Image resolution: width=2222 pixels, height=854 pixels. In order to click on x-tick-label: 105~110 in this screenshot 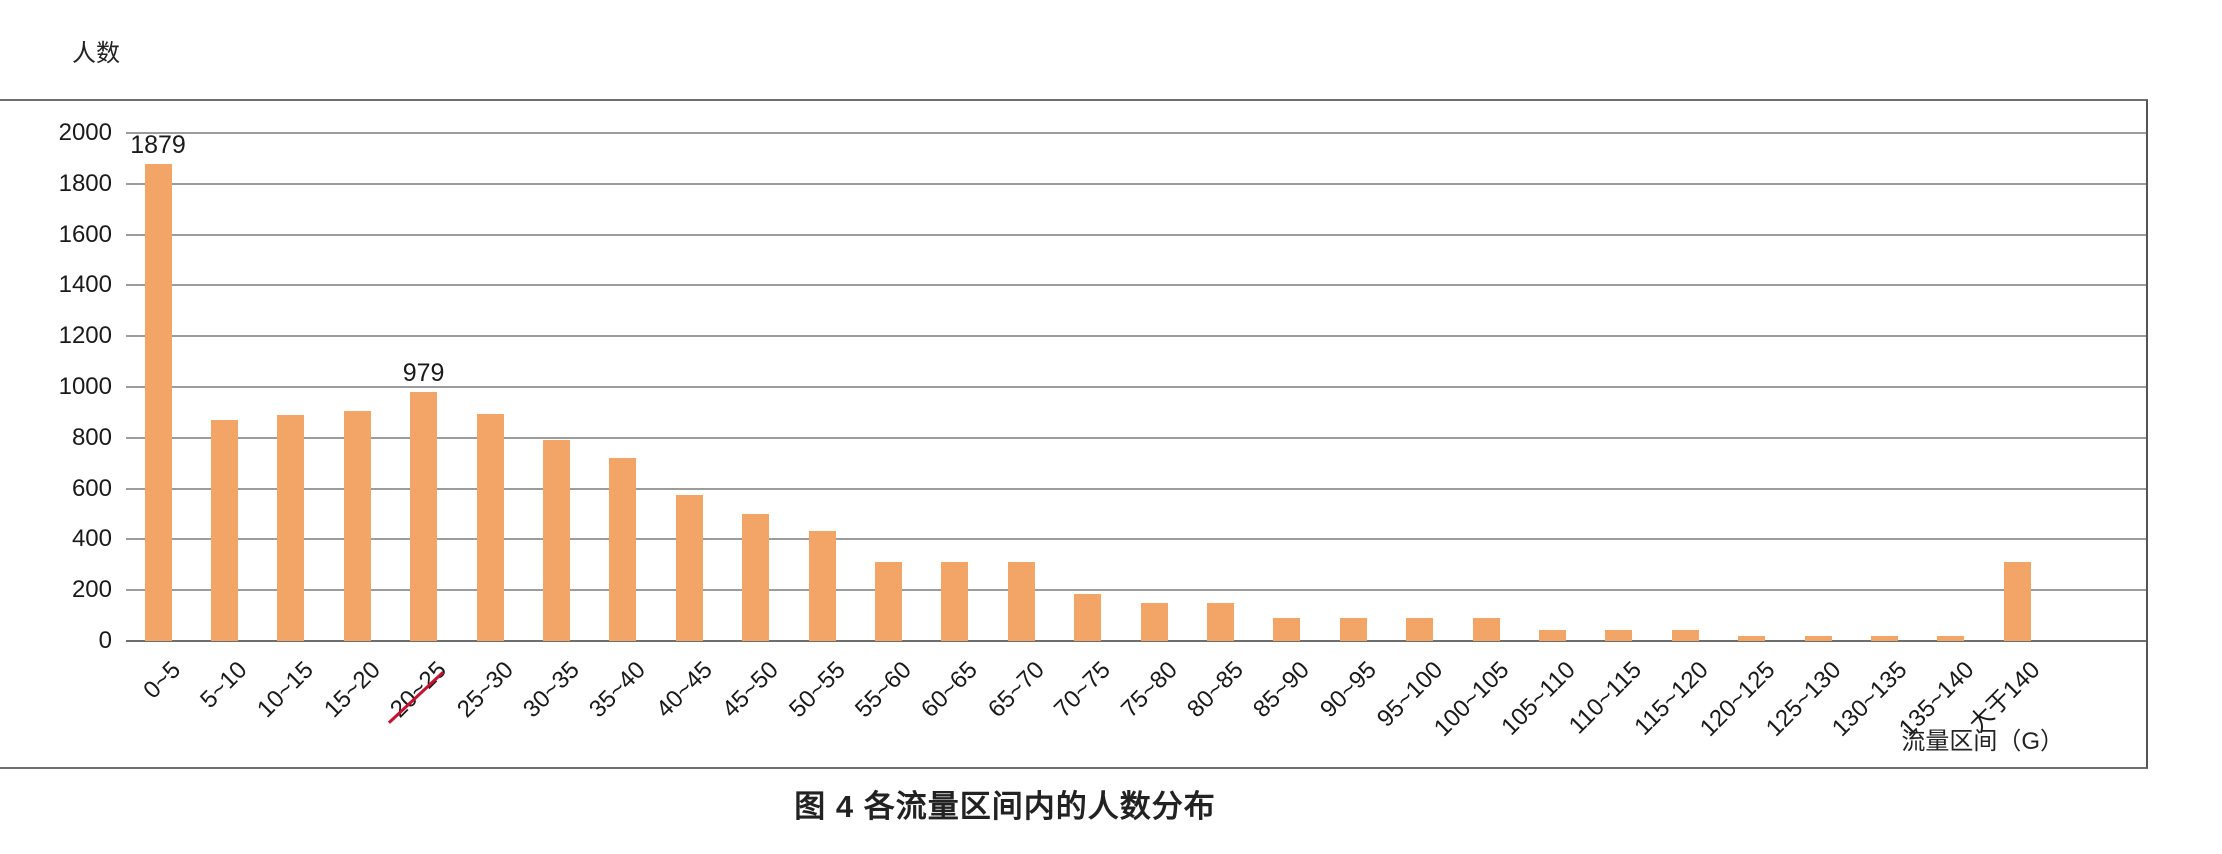, I will do `click(1538, 698)`.